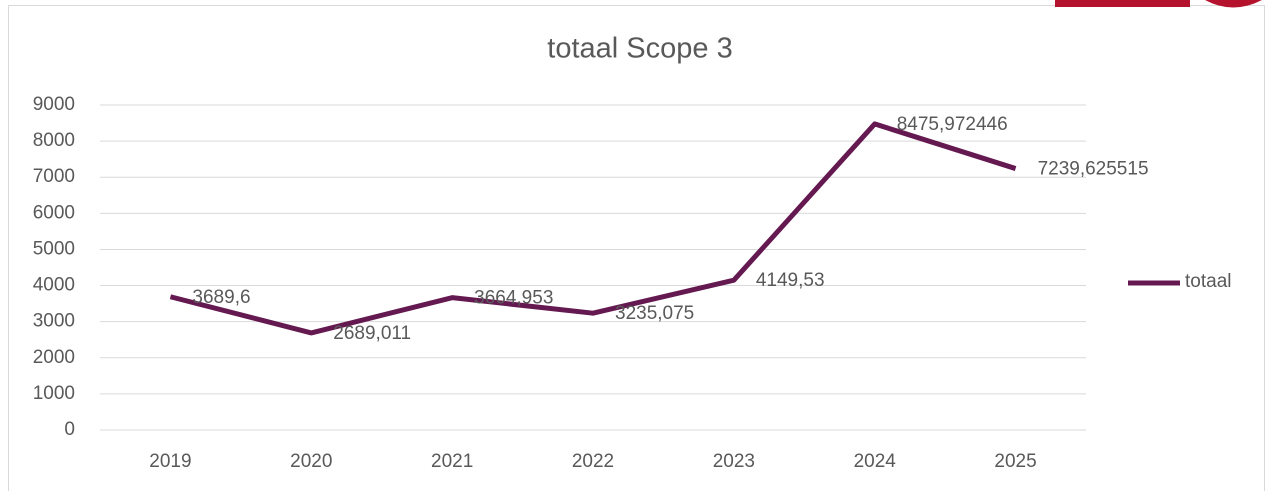  What do you see at coordinates (1015, 461) in the screenshot?
I see `x-tick-label: 2025` at bounding box center [1015, 461].